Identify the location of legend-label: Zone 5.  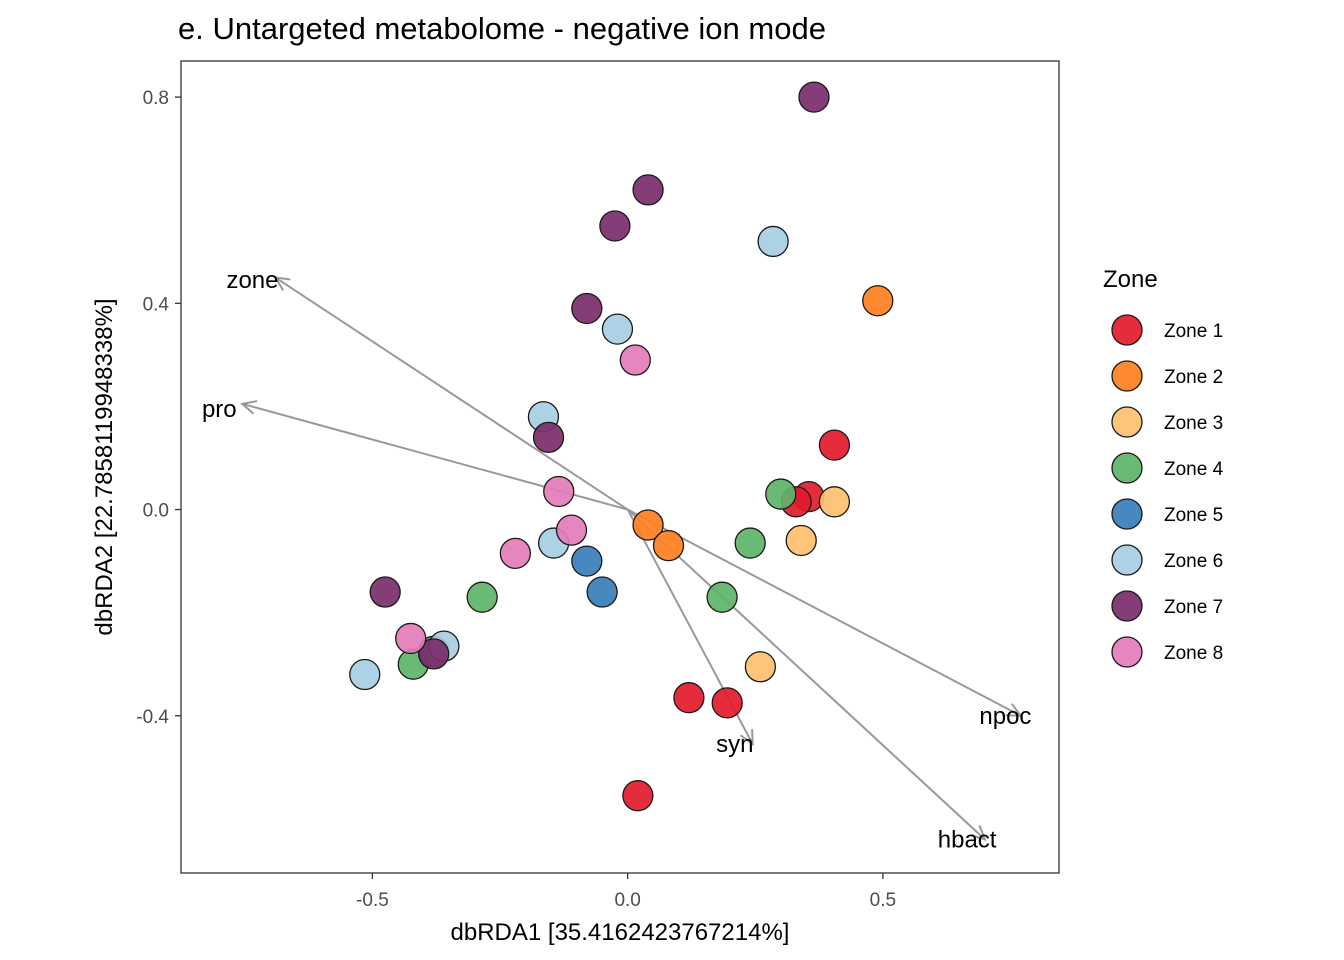
(1193, 515).